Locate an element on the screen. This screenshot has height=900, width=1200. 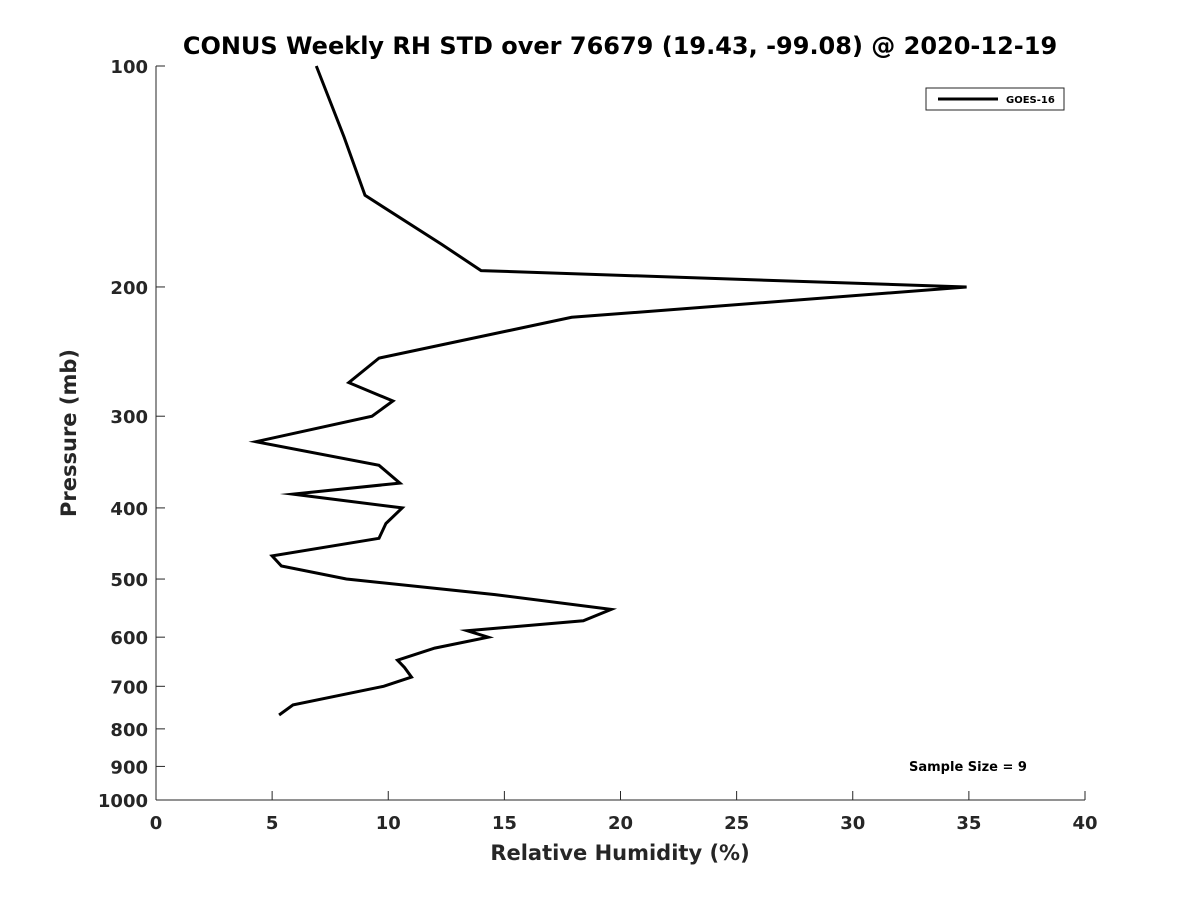
x-tick-label: 25 is located at coordinates (736, 823).